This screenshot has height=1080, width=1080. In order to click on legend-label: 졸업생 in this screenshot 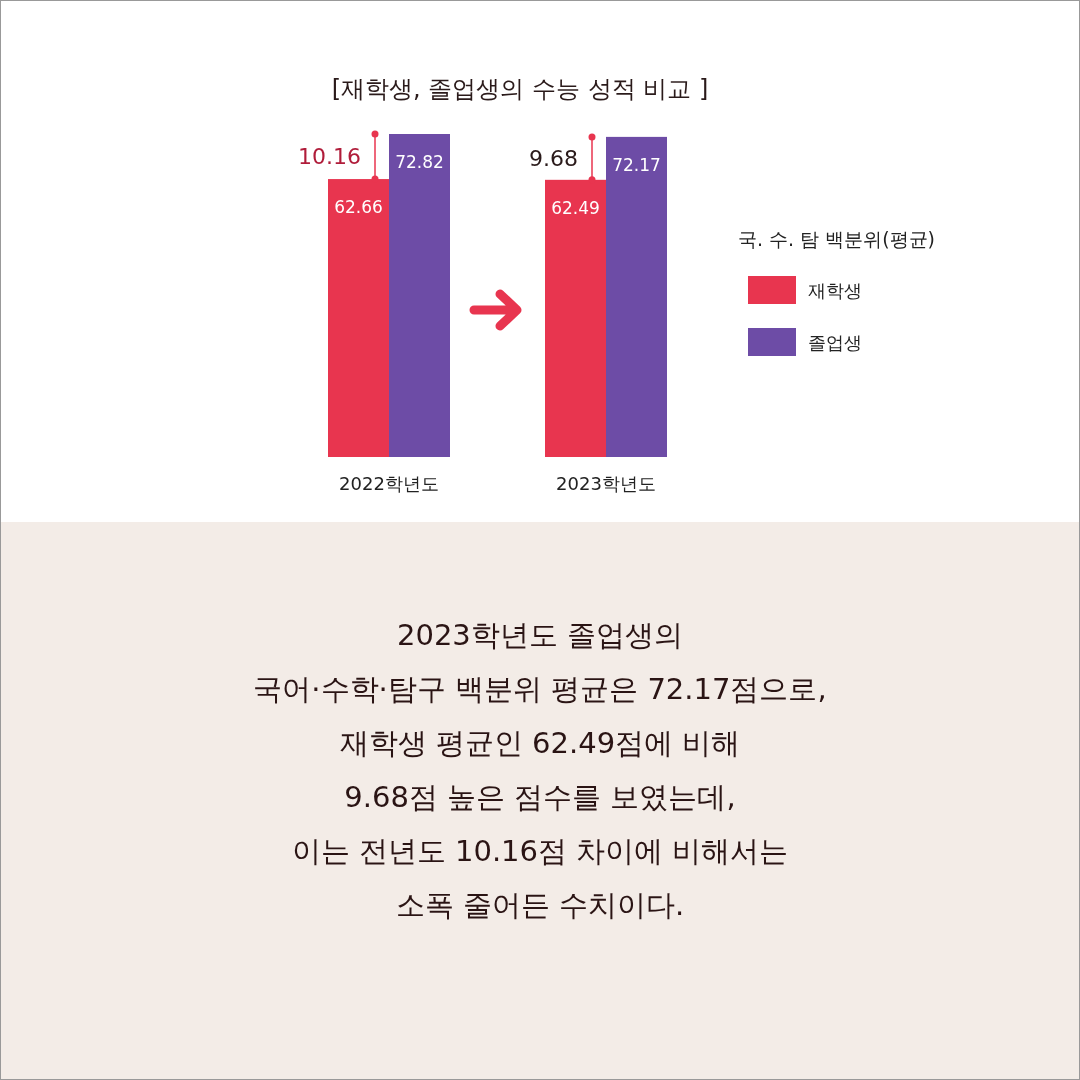, I will do `click(835, 342)`.